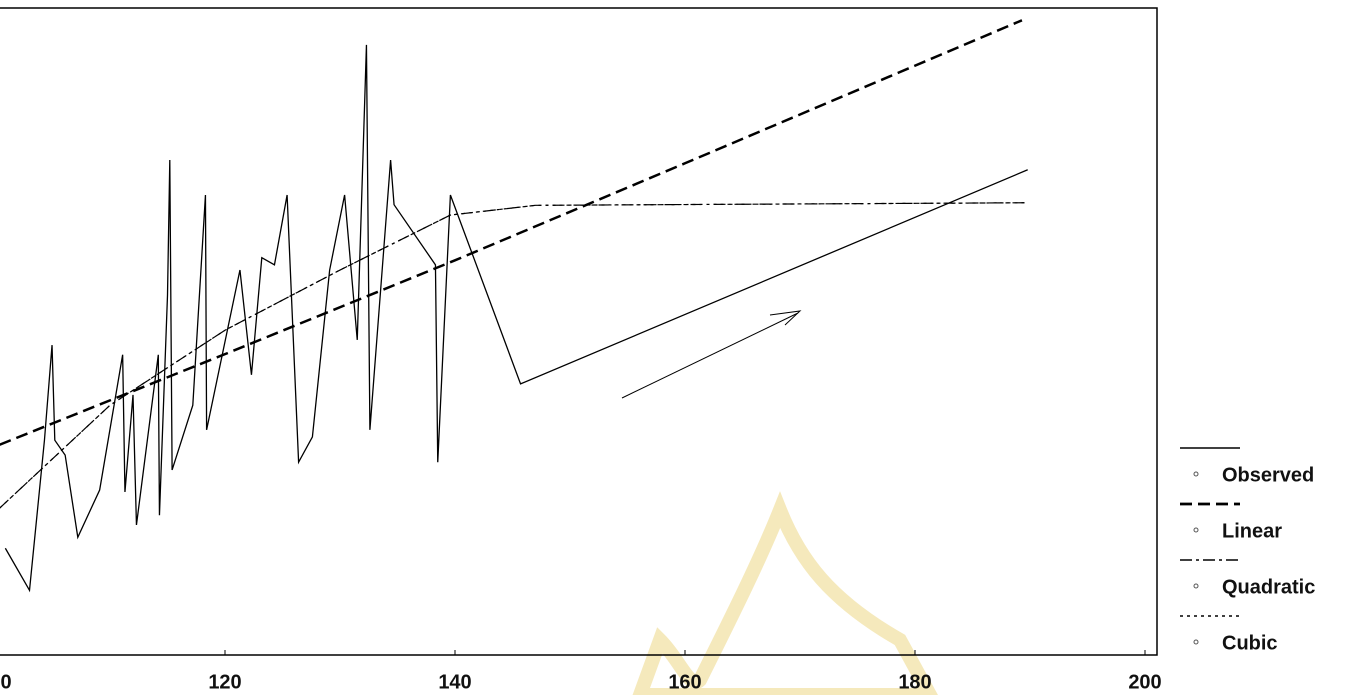 The width and height of the screenshot is (1348, 695). I want to click on legend-label: Quadratic, so click(1268, 587).